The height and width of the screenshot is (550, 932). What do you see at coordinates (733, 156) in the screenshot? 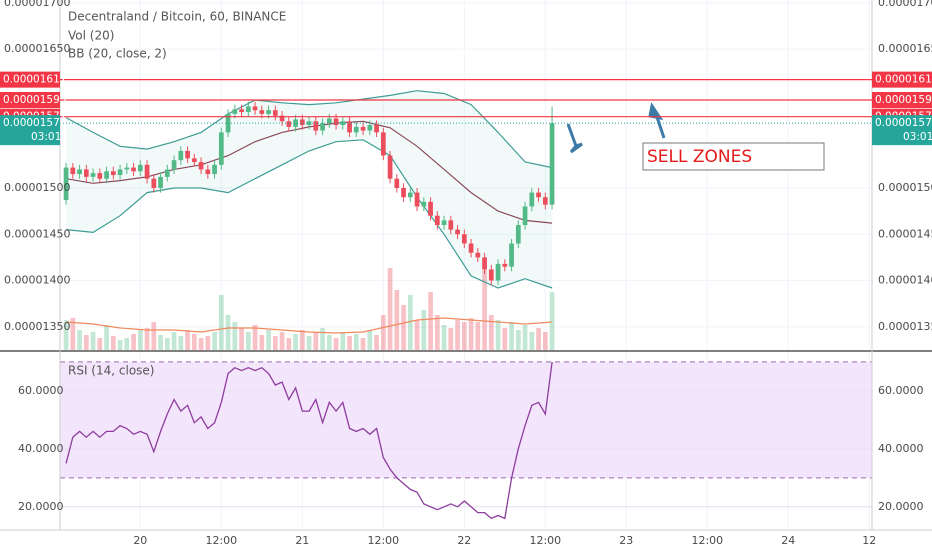
I see `annotation-box` at bounding box center [733, 156].